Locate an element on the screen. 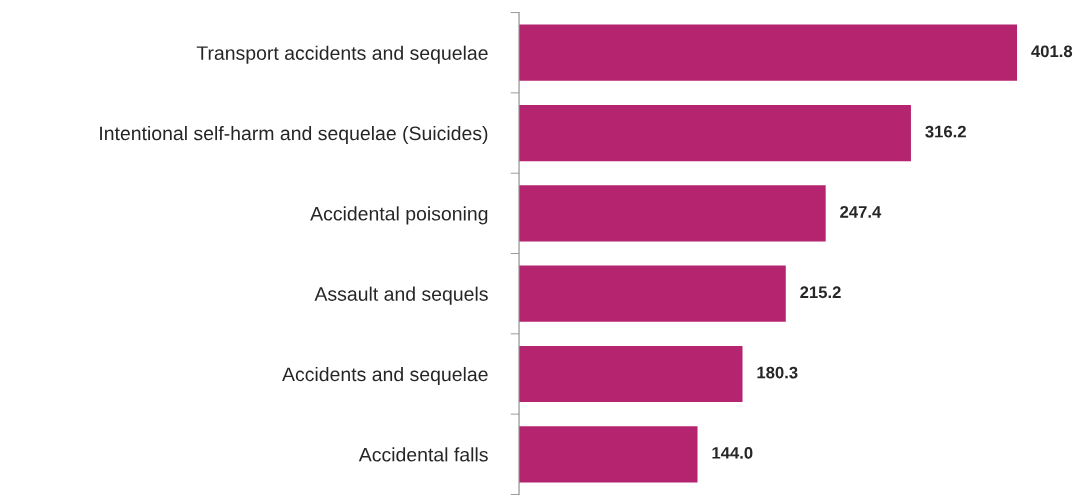  data-label: 180.3 is located at coordinates (777, 372).